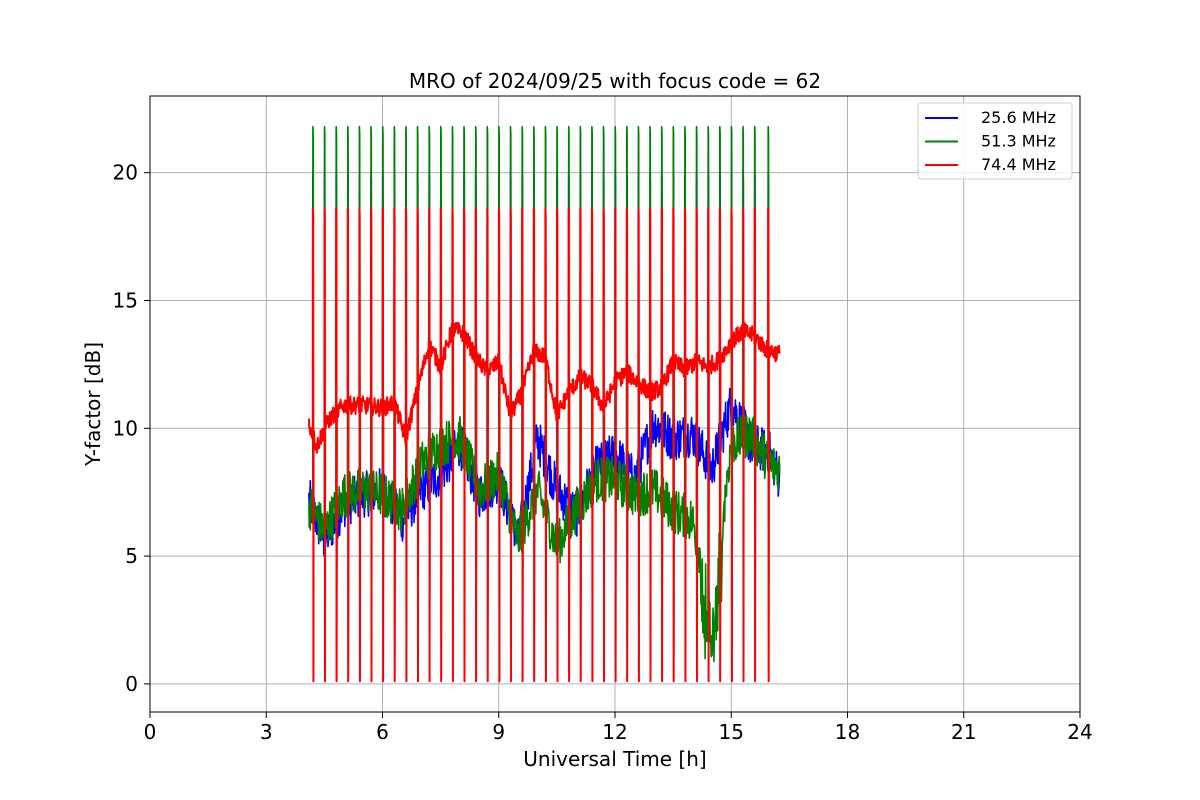 The image size is (1200, 800). Describe the element at coordinates (614, 732) in the screenshot. I see `x-tick-label: 12` at that location.